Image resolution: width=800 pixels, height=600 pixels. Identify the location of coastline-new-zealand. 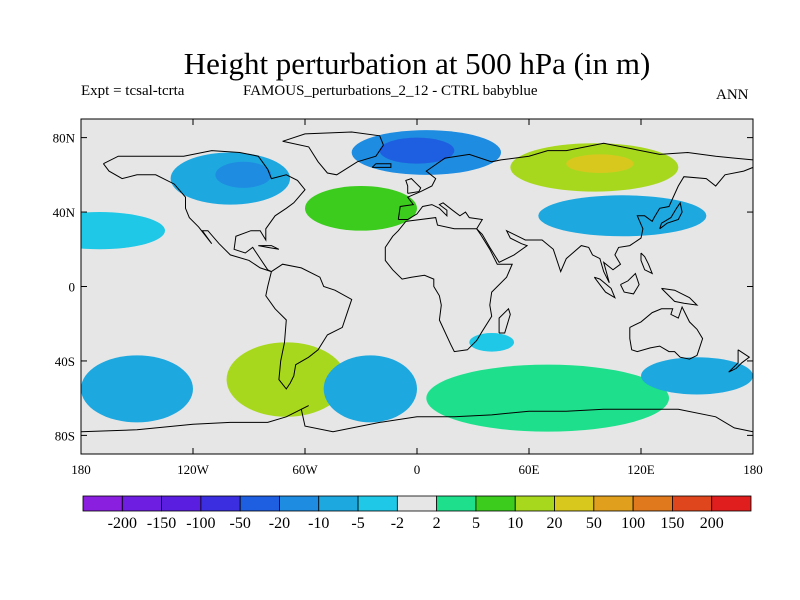
(739, 361).